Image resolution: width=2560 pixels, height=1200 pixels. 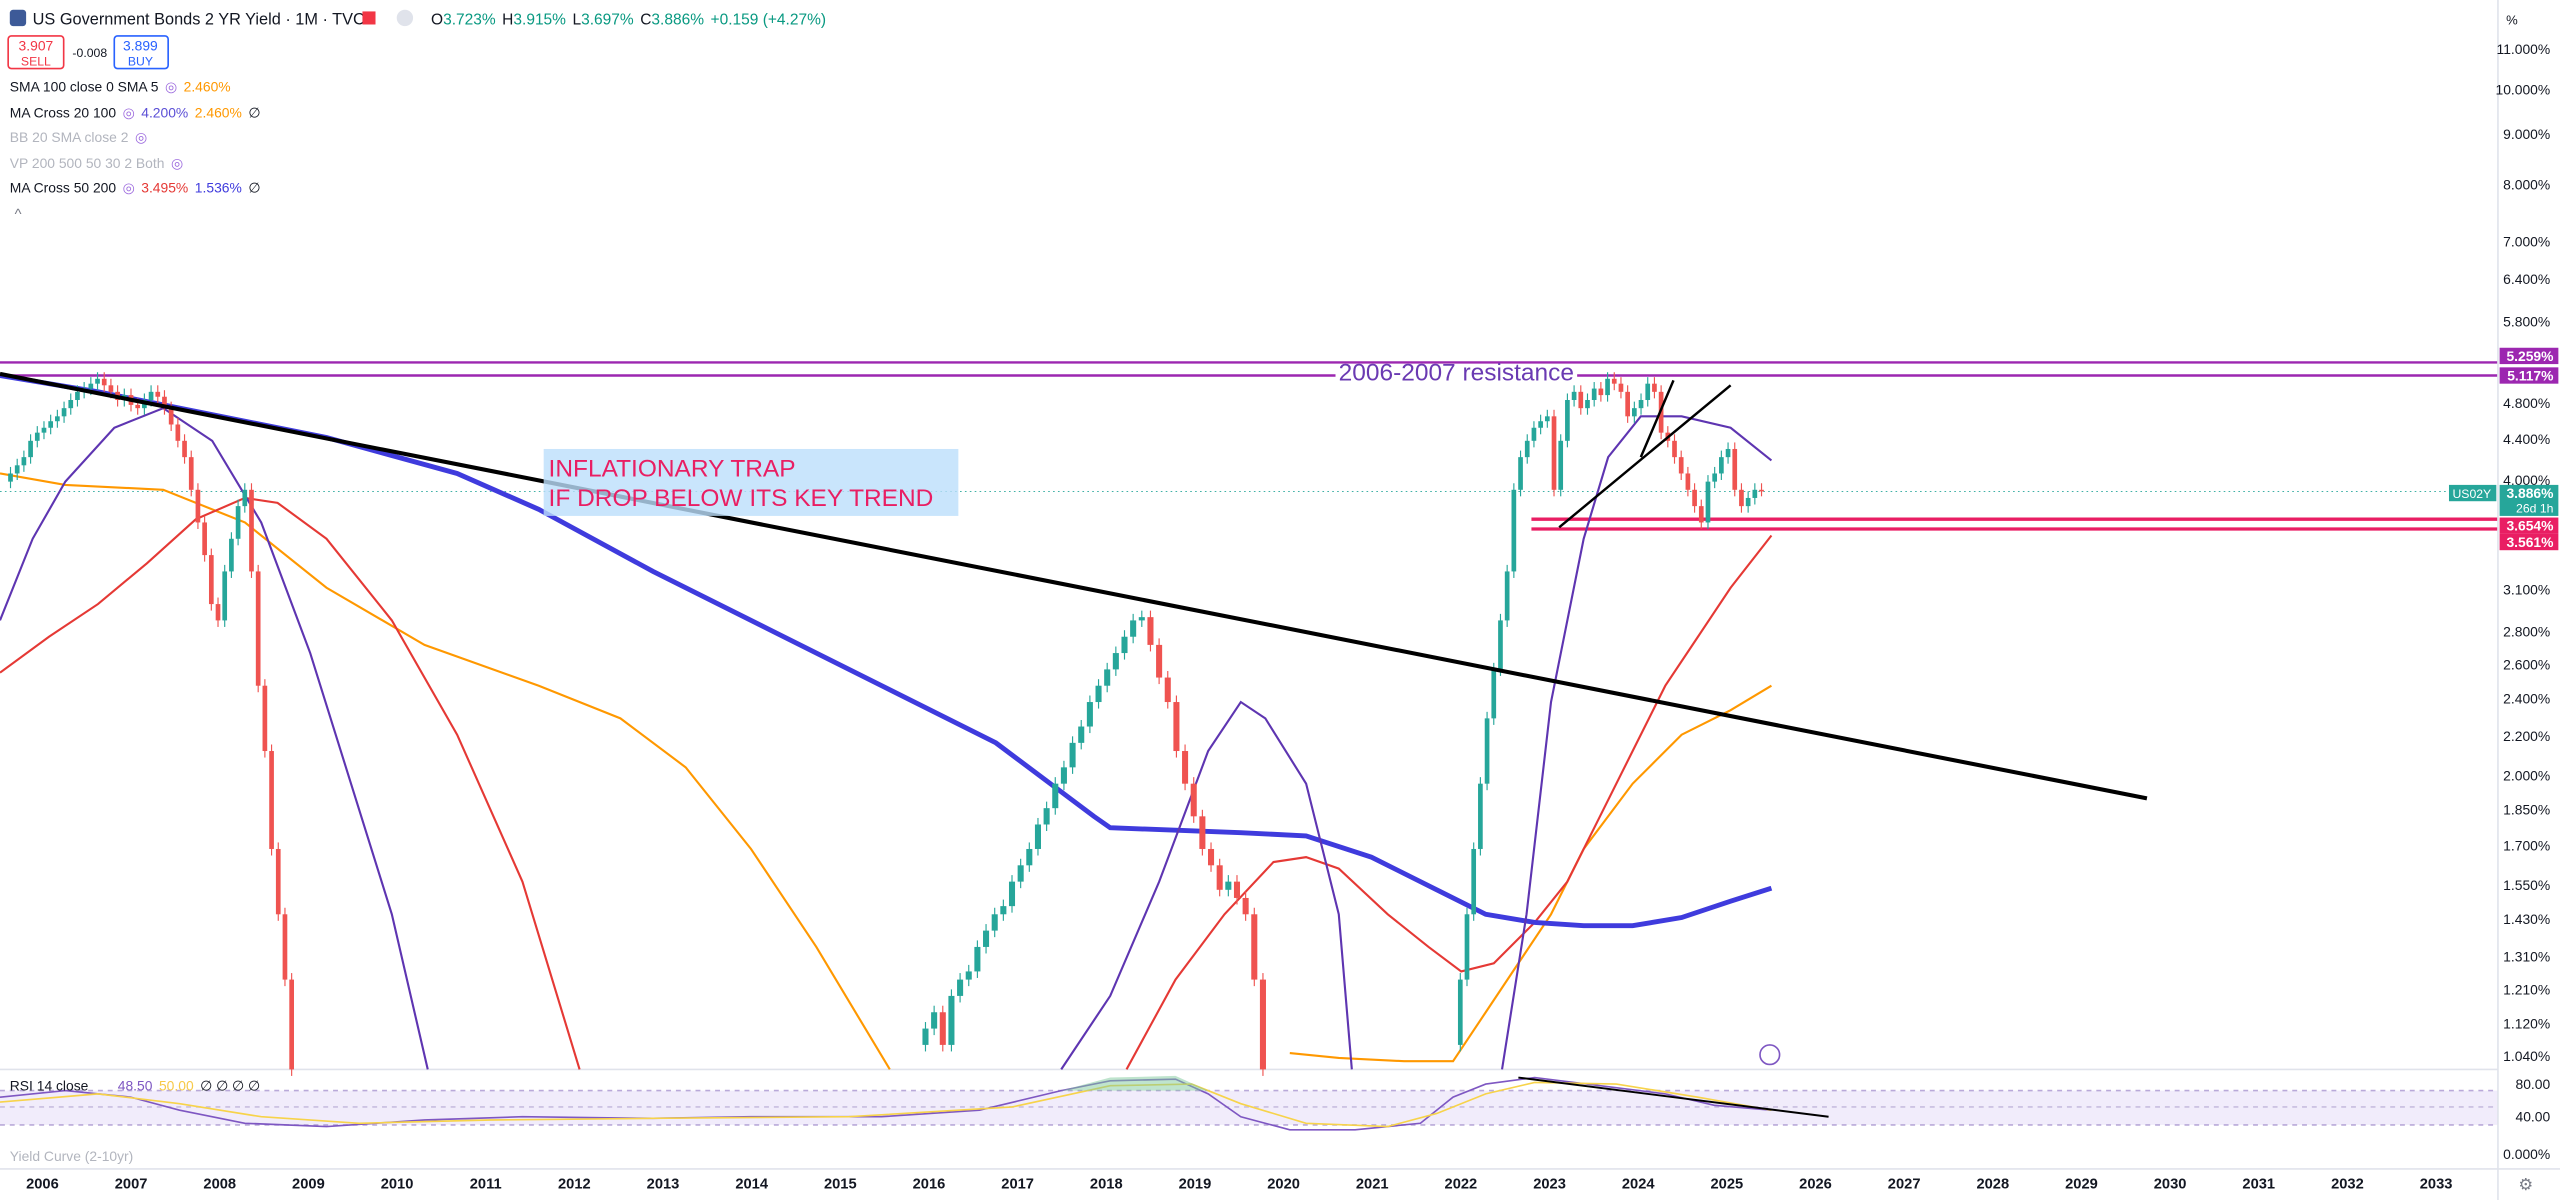 What do you see at coordinates (1449, 802) in the screenshot?
I see `ma-red` at bounding box center [1449, 802].